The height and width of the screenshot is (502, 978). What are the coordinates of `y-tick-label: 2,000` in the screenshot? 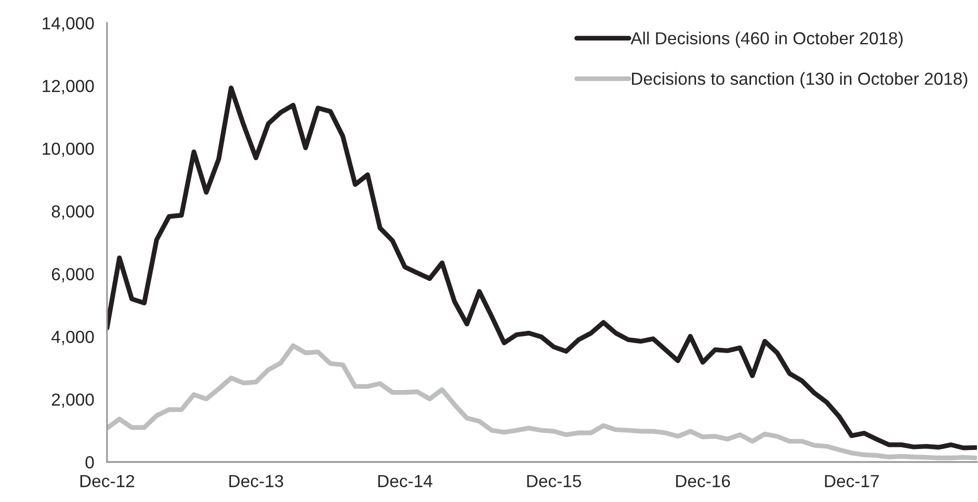 It's located at (73, 400).